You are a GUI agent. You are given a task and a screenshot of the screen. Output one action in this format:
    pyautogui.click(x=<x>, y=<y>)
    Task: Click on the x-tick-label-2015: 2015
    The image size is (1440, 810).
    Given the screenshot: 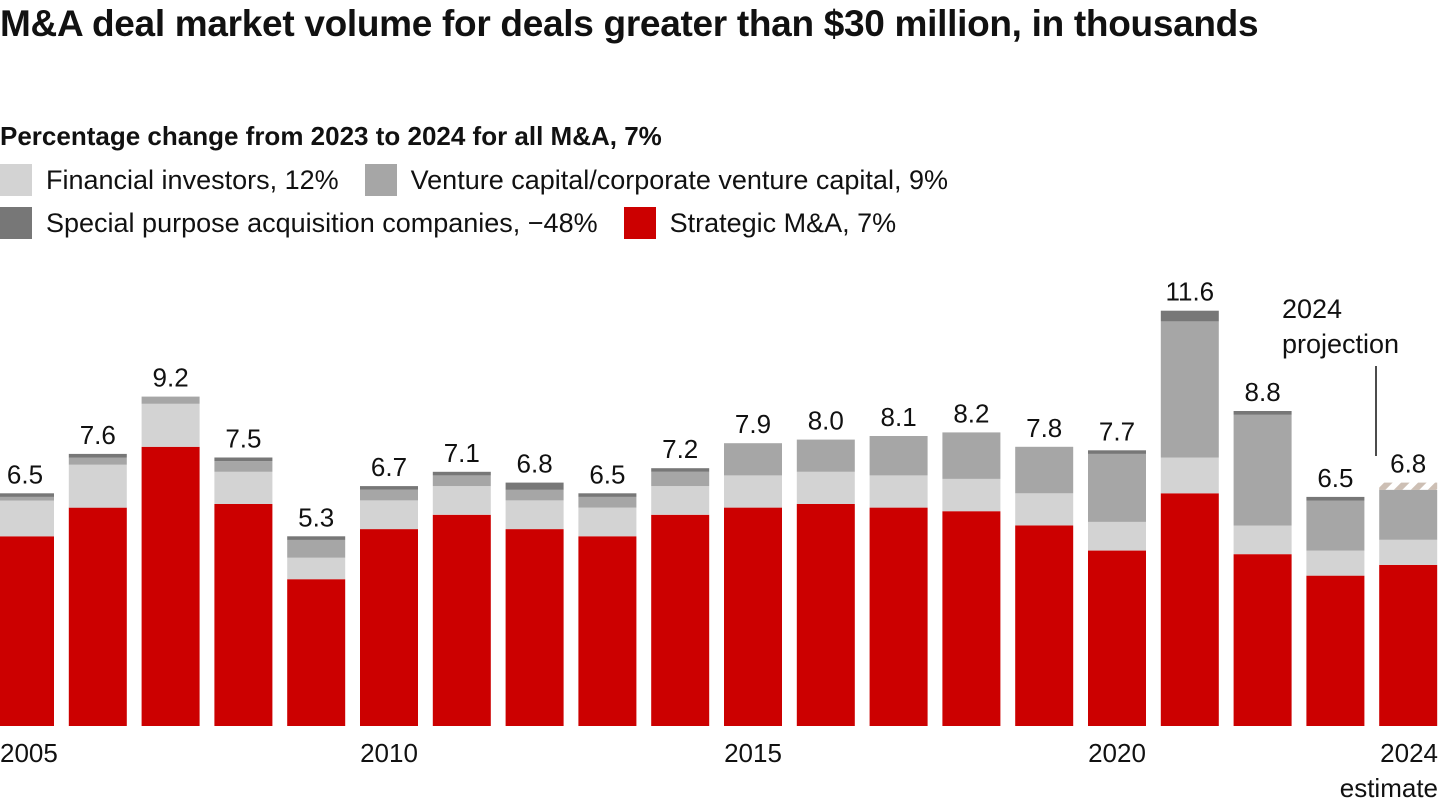 What is the action you would take?
    pyautogui.click(x=753, y=753)
    